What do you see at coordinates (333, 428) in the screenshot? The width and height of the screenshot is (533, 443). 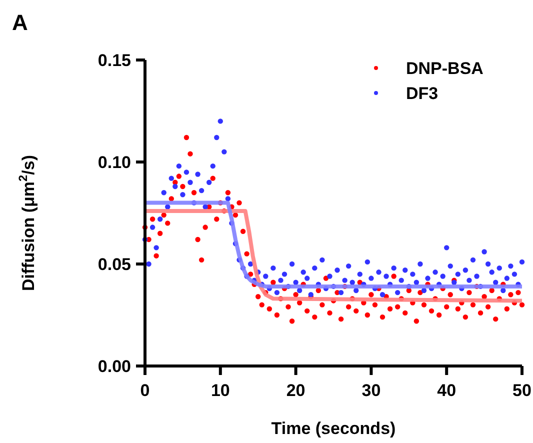 I see `x-axis-title: Time (seconds)` at bounding box center [333, 428].